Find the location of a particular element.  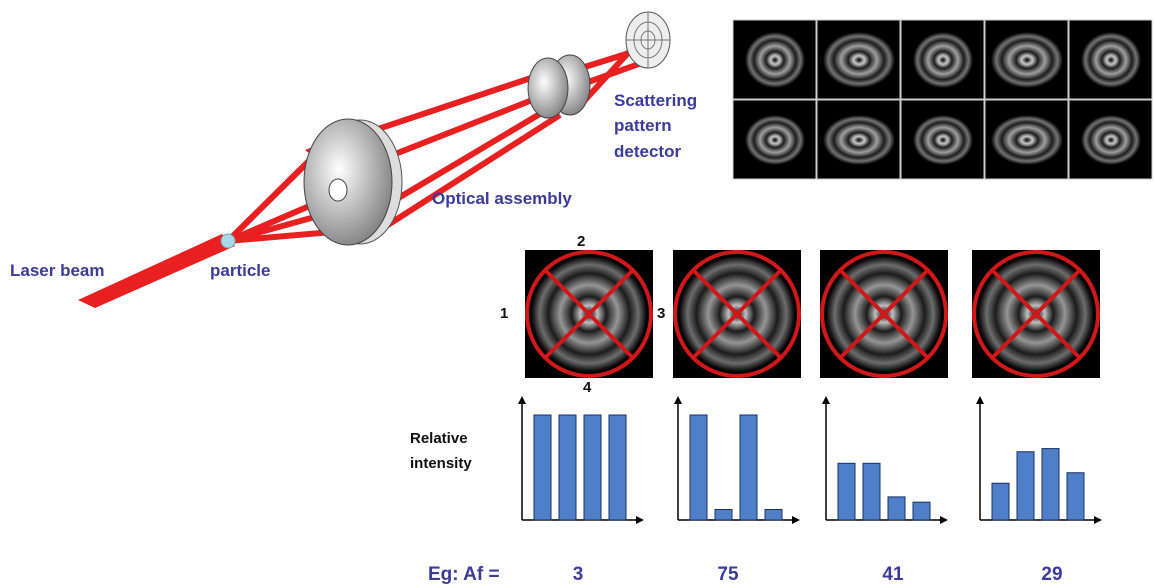

example-label: Eg: Af = is located at coordinates (464, 574).